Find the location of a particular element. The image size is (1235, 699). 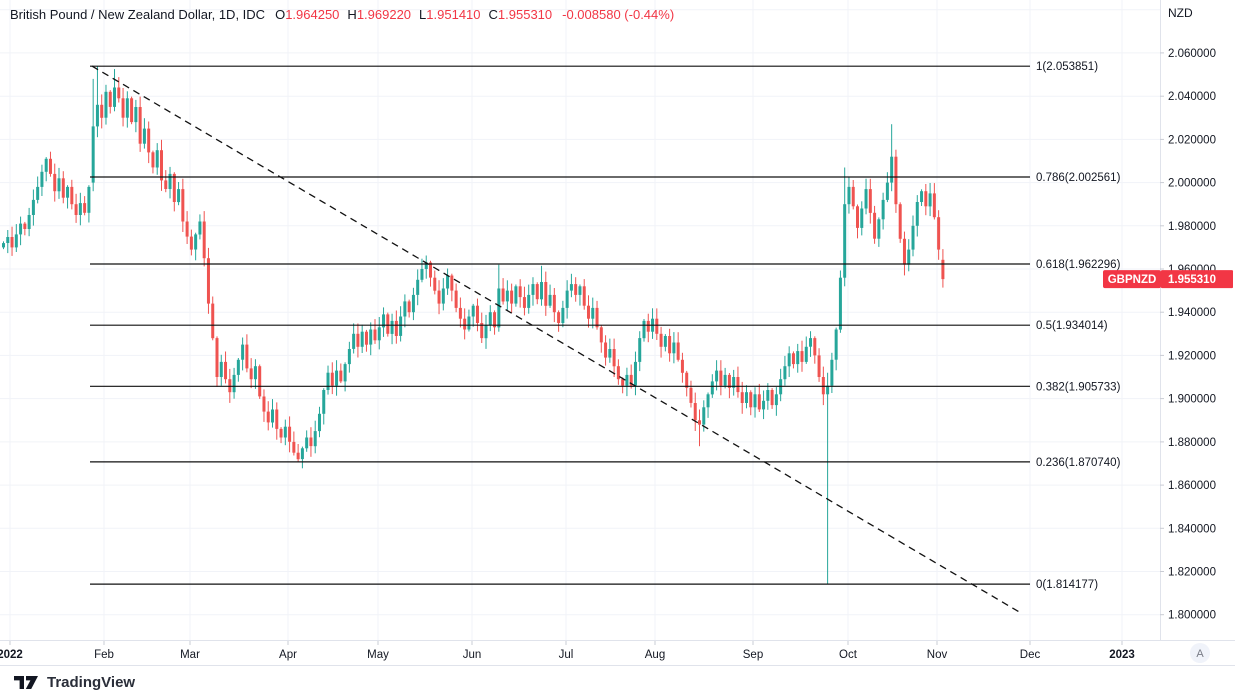

time-axis-label: Sep is located at coordinates (753, 655).